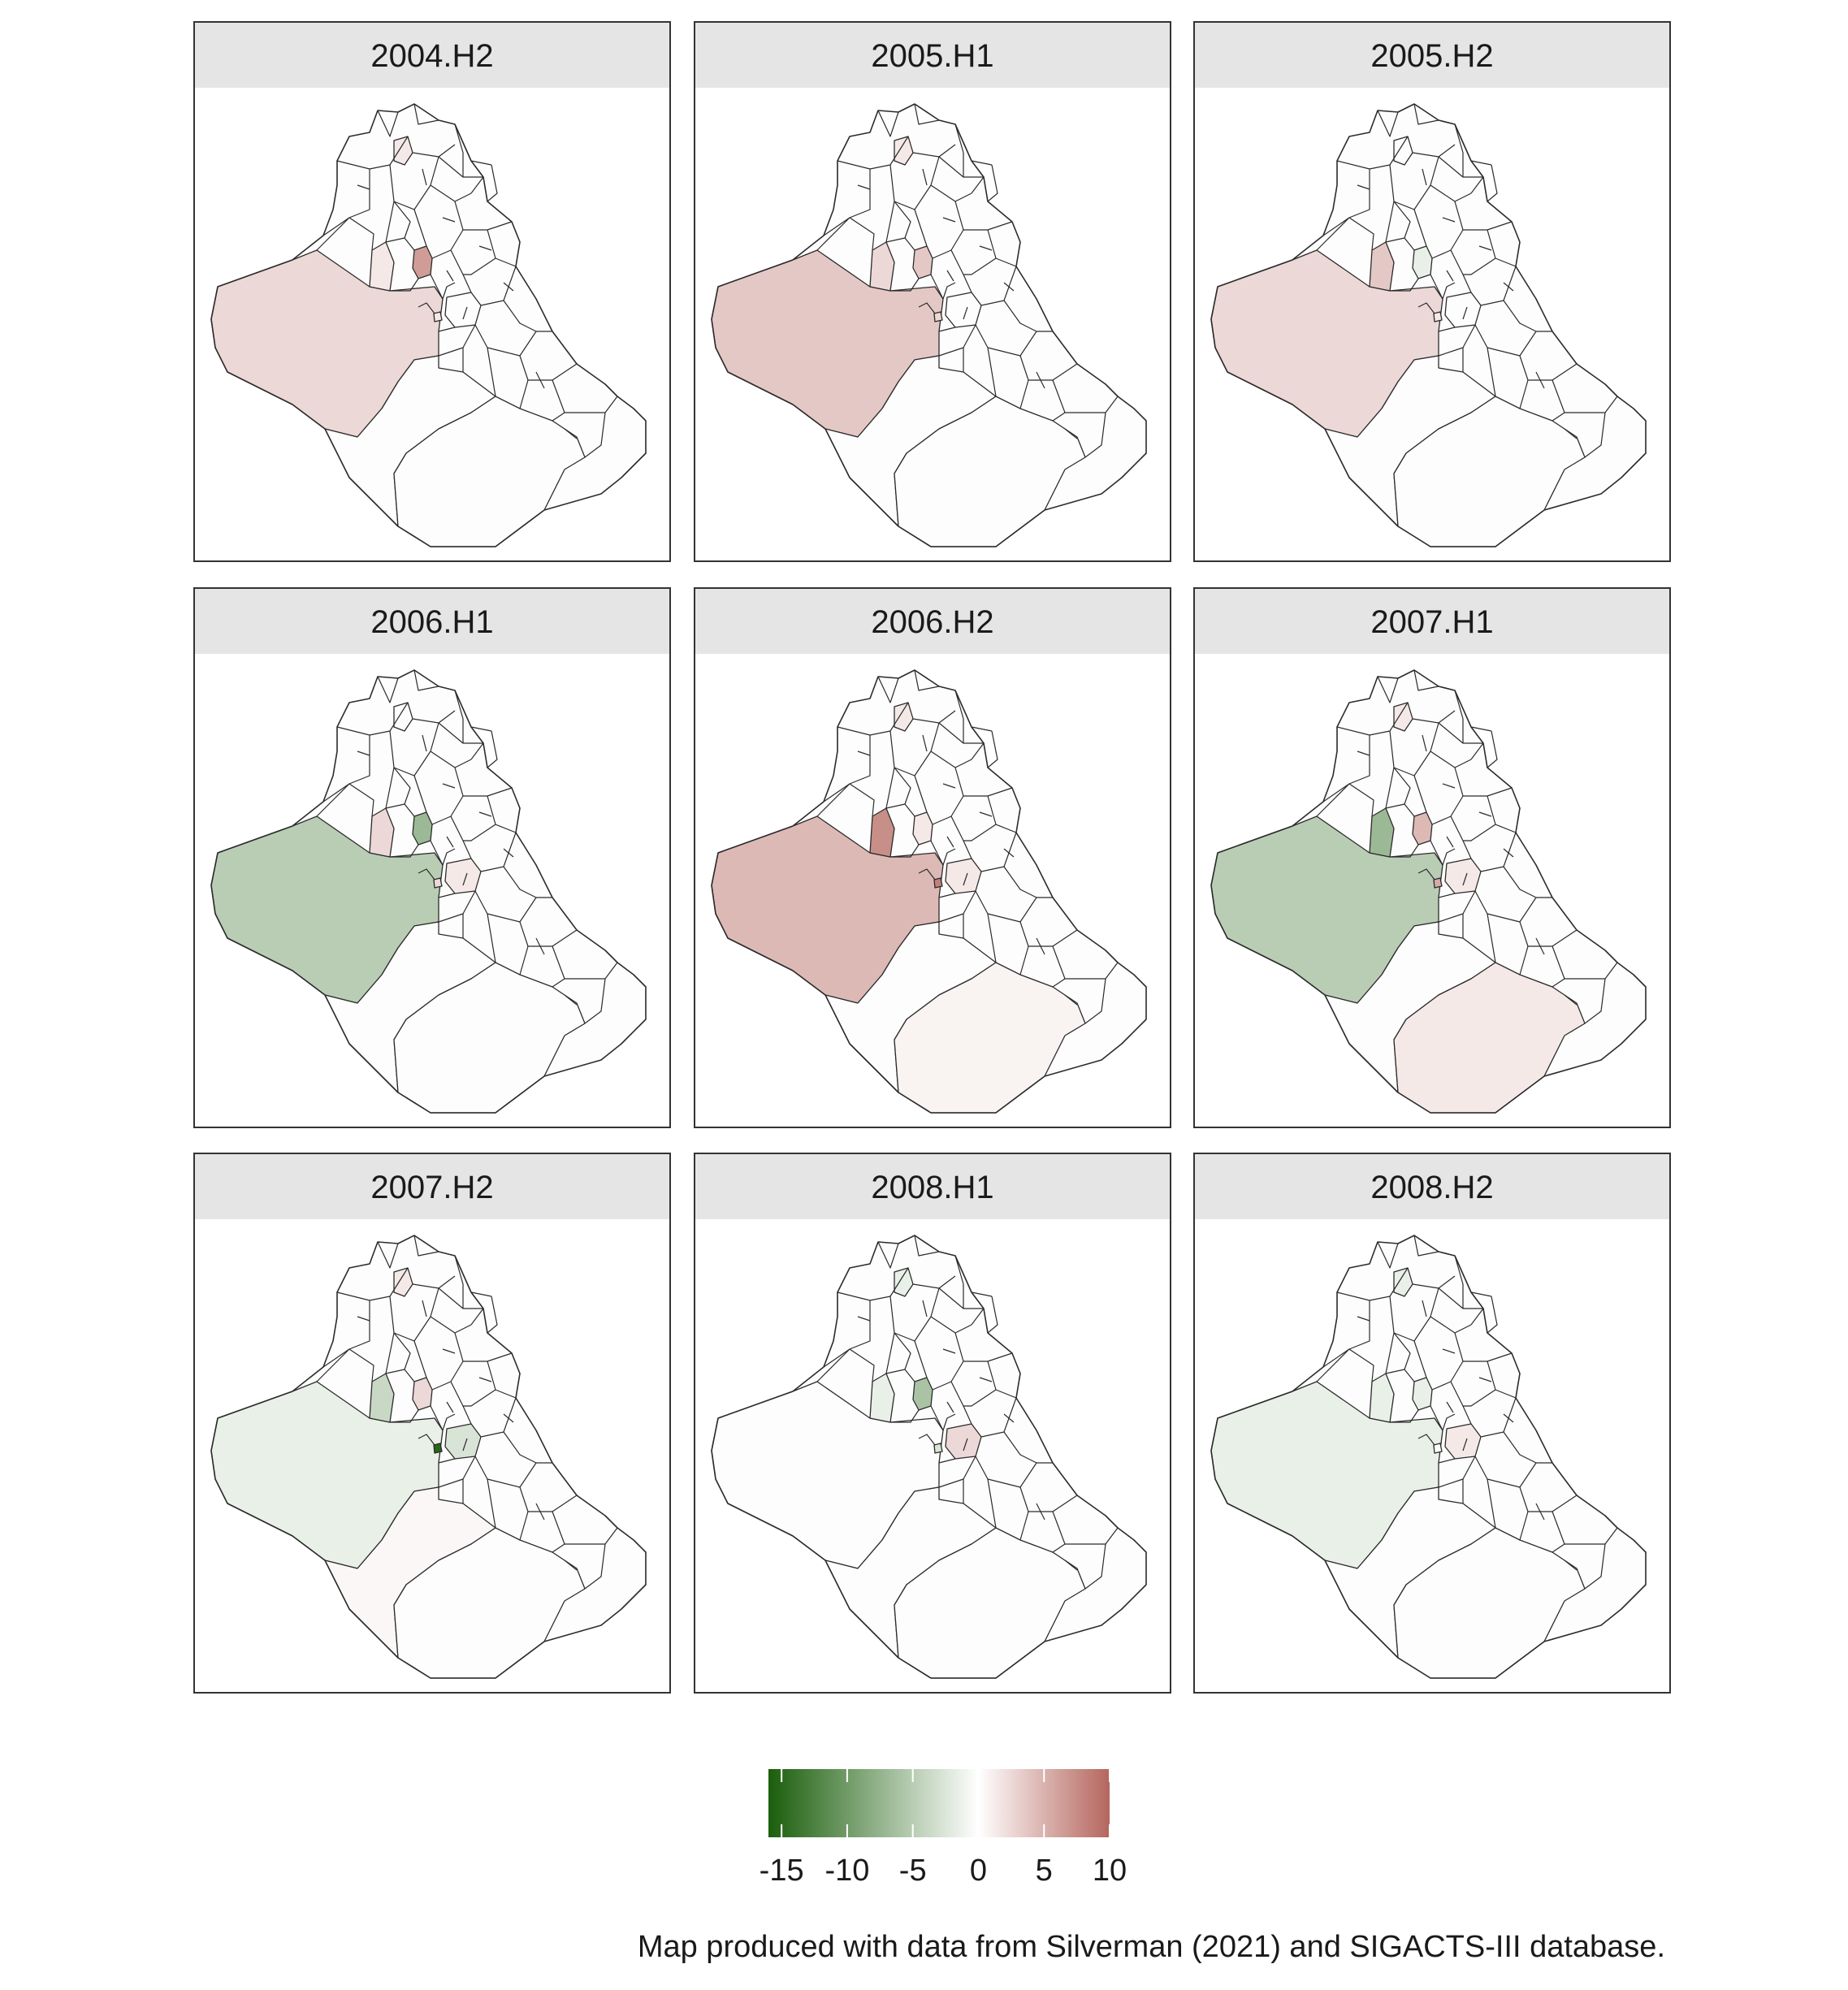 Image resolution: width=1848 pixels, height=1990 pixels. I want to click on legend-tick-label: -5, so click(912, 1871).